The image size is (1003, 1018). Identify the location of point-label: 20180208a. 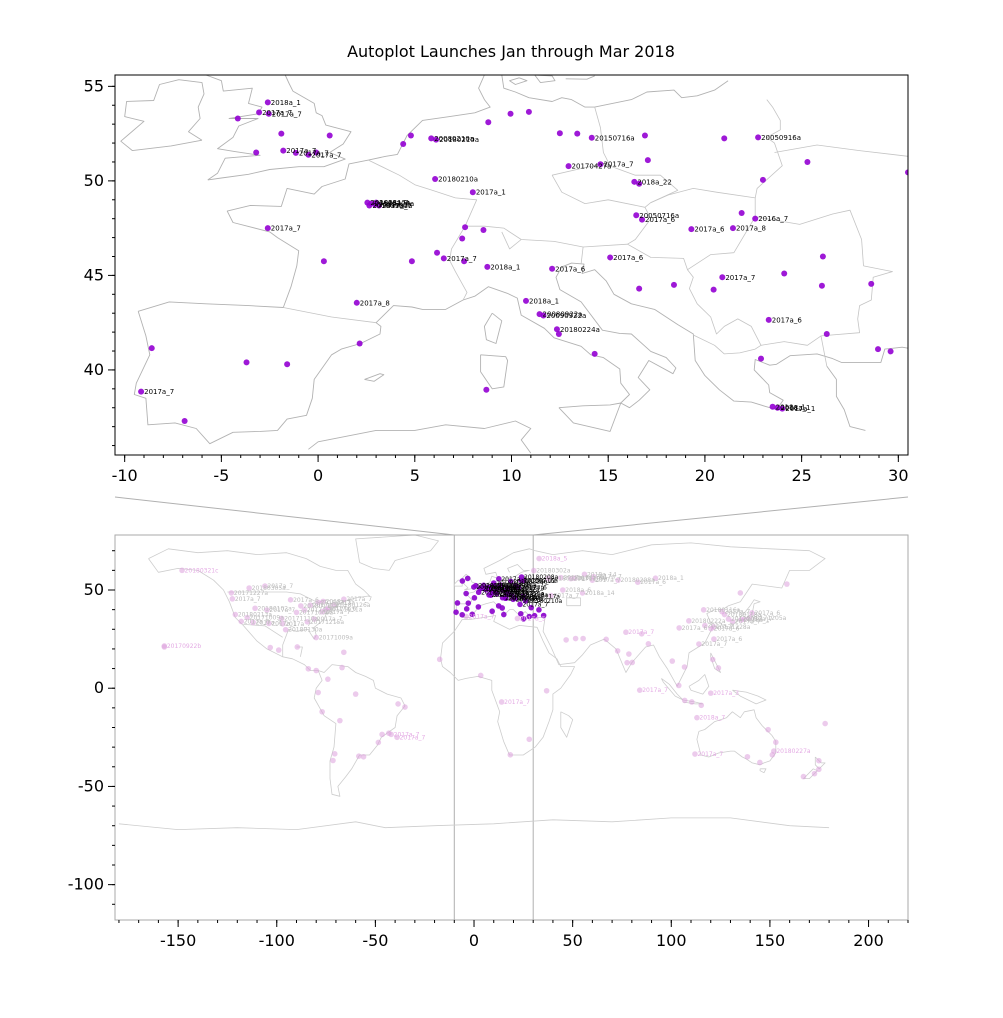
(394, 204).